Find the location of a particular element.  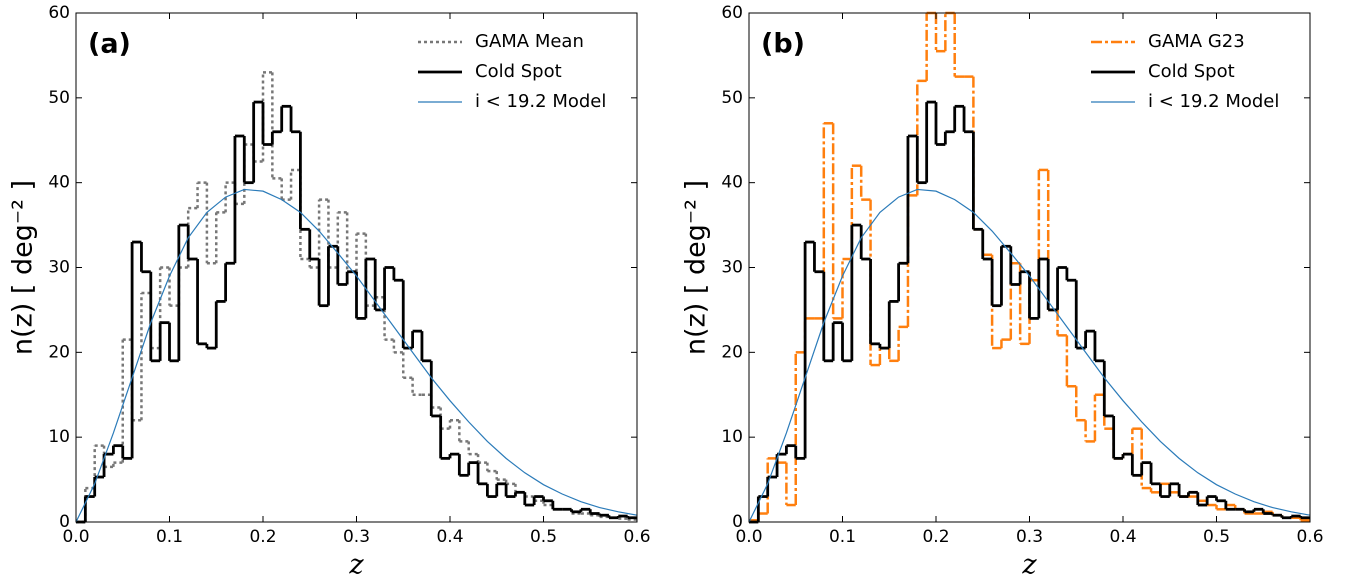

panel-label: (a) is located at coordinates (109, 44).